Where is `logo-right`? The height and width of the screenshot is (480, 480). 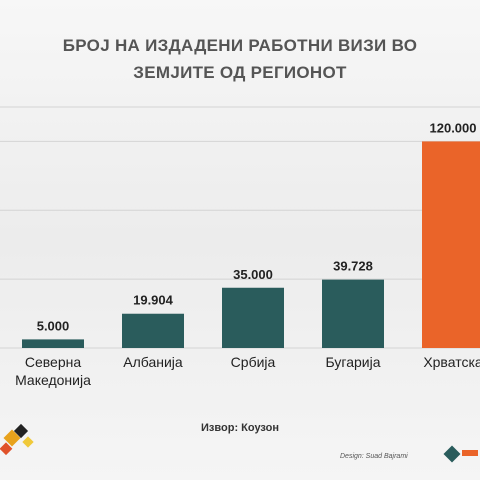 logo-right is located at coordinates (460, 454).